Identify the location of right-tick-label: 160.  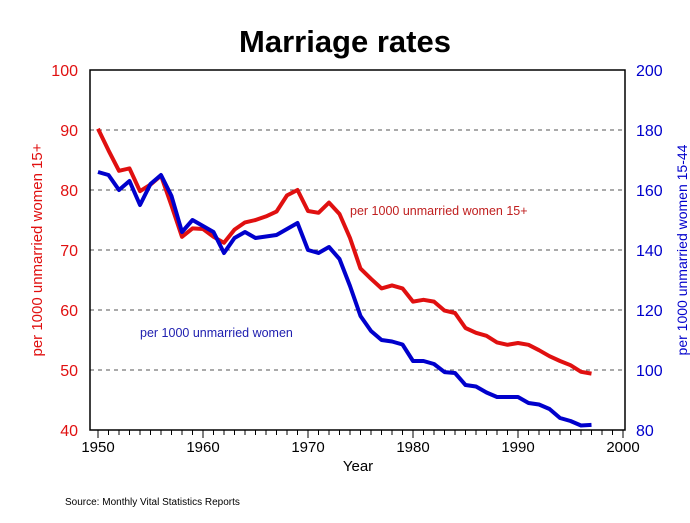
(649, 191).